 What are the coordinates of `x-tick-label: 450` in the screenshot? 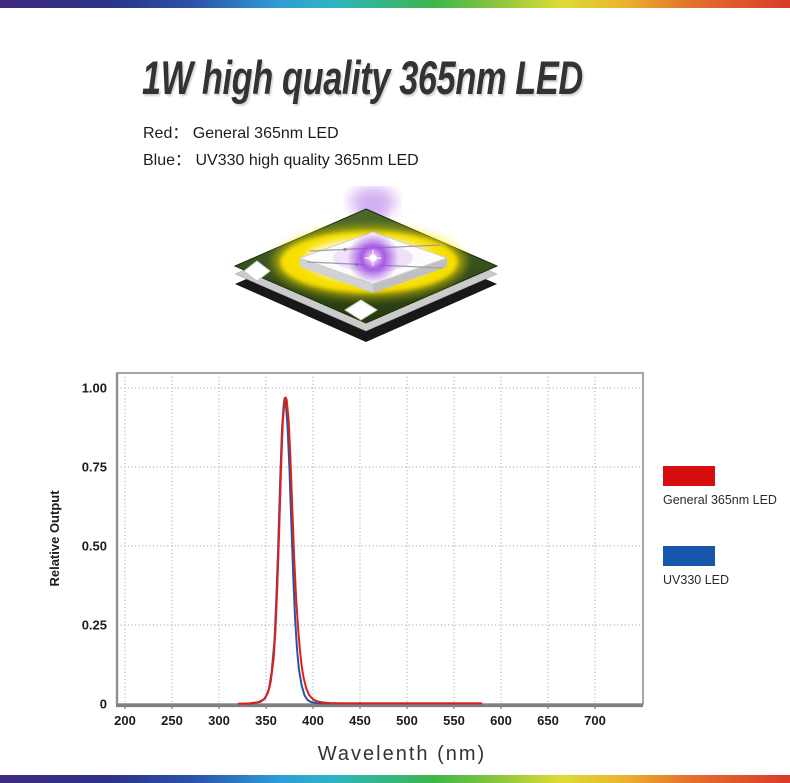 It's located at (360, 720).